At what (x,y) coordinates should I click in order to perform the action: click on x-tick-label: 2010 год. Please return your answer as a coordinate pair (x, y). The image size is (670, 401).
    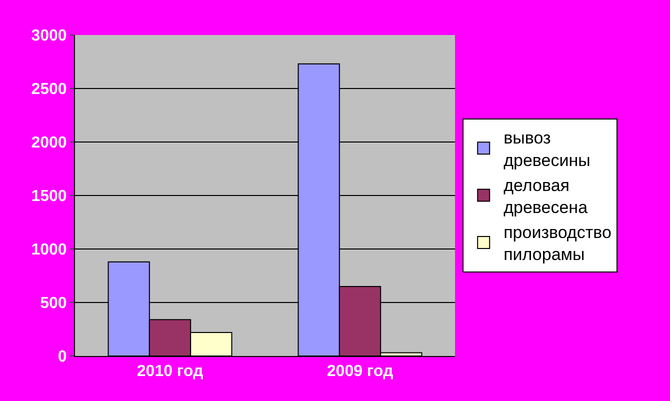
    Looking at the image, I should click on (170, 371).